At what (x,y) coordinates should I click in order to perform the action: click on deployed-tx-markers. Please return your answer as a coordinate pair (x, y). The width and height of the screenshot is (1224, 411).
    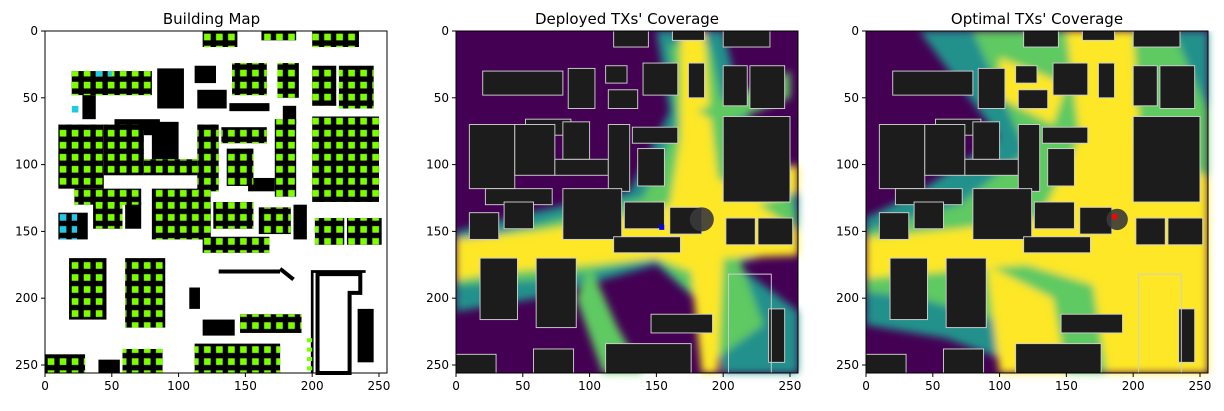
    Looking at the image, I should click on (662, 227).